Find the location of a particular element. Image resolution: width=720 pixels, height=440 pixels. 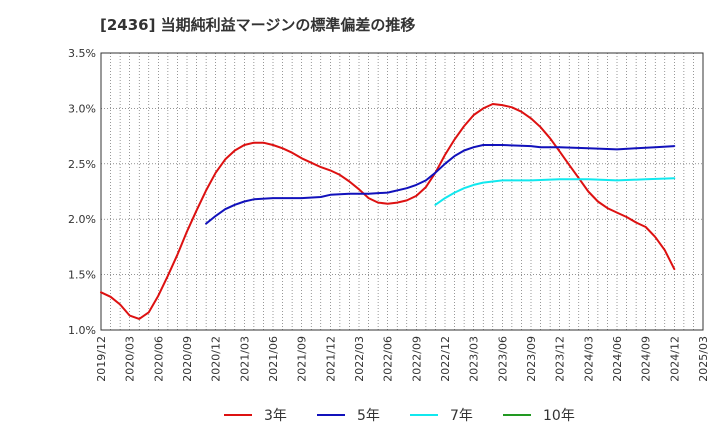

legend-label: 10年 is located at coordinates (559, 416).